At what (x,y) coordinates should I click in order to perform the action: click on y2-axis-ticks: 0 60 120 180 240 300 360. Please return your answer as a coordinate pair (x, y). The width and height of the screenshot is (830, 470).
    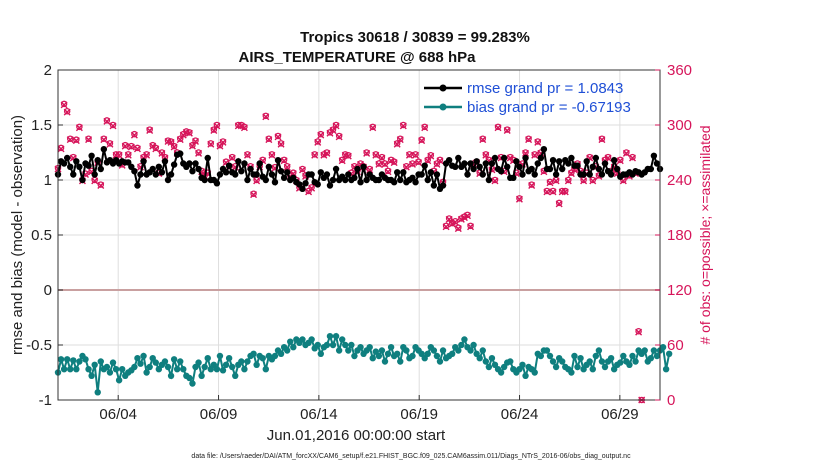
    Looking at the image, I should click on (673, 235).